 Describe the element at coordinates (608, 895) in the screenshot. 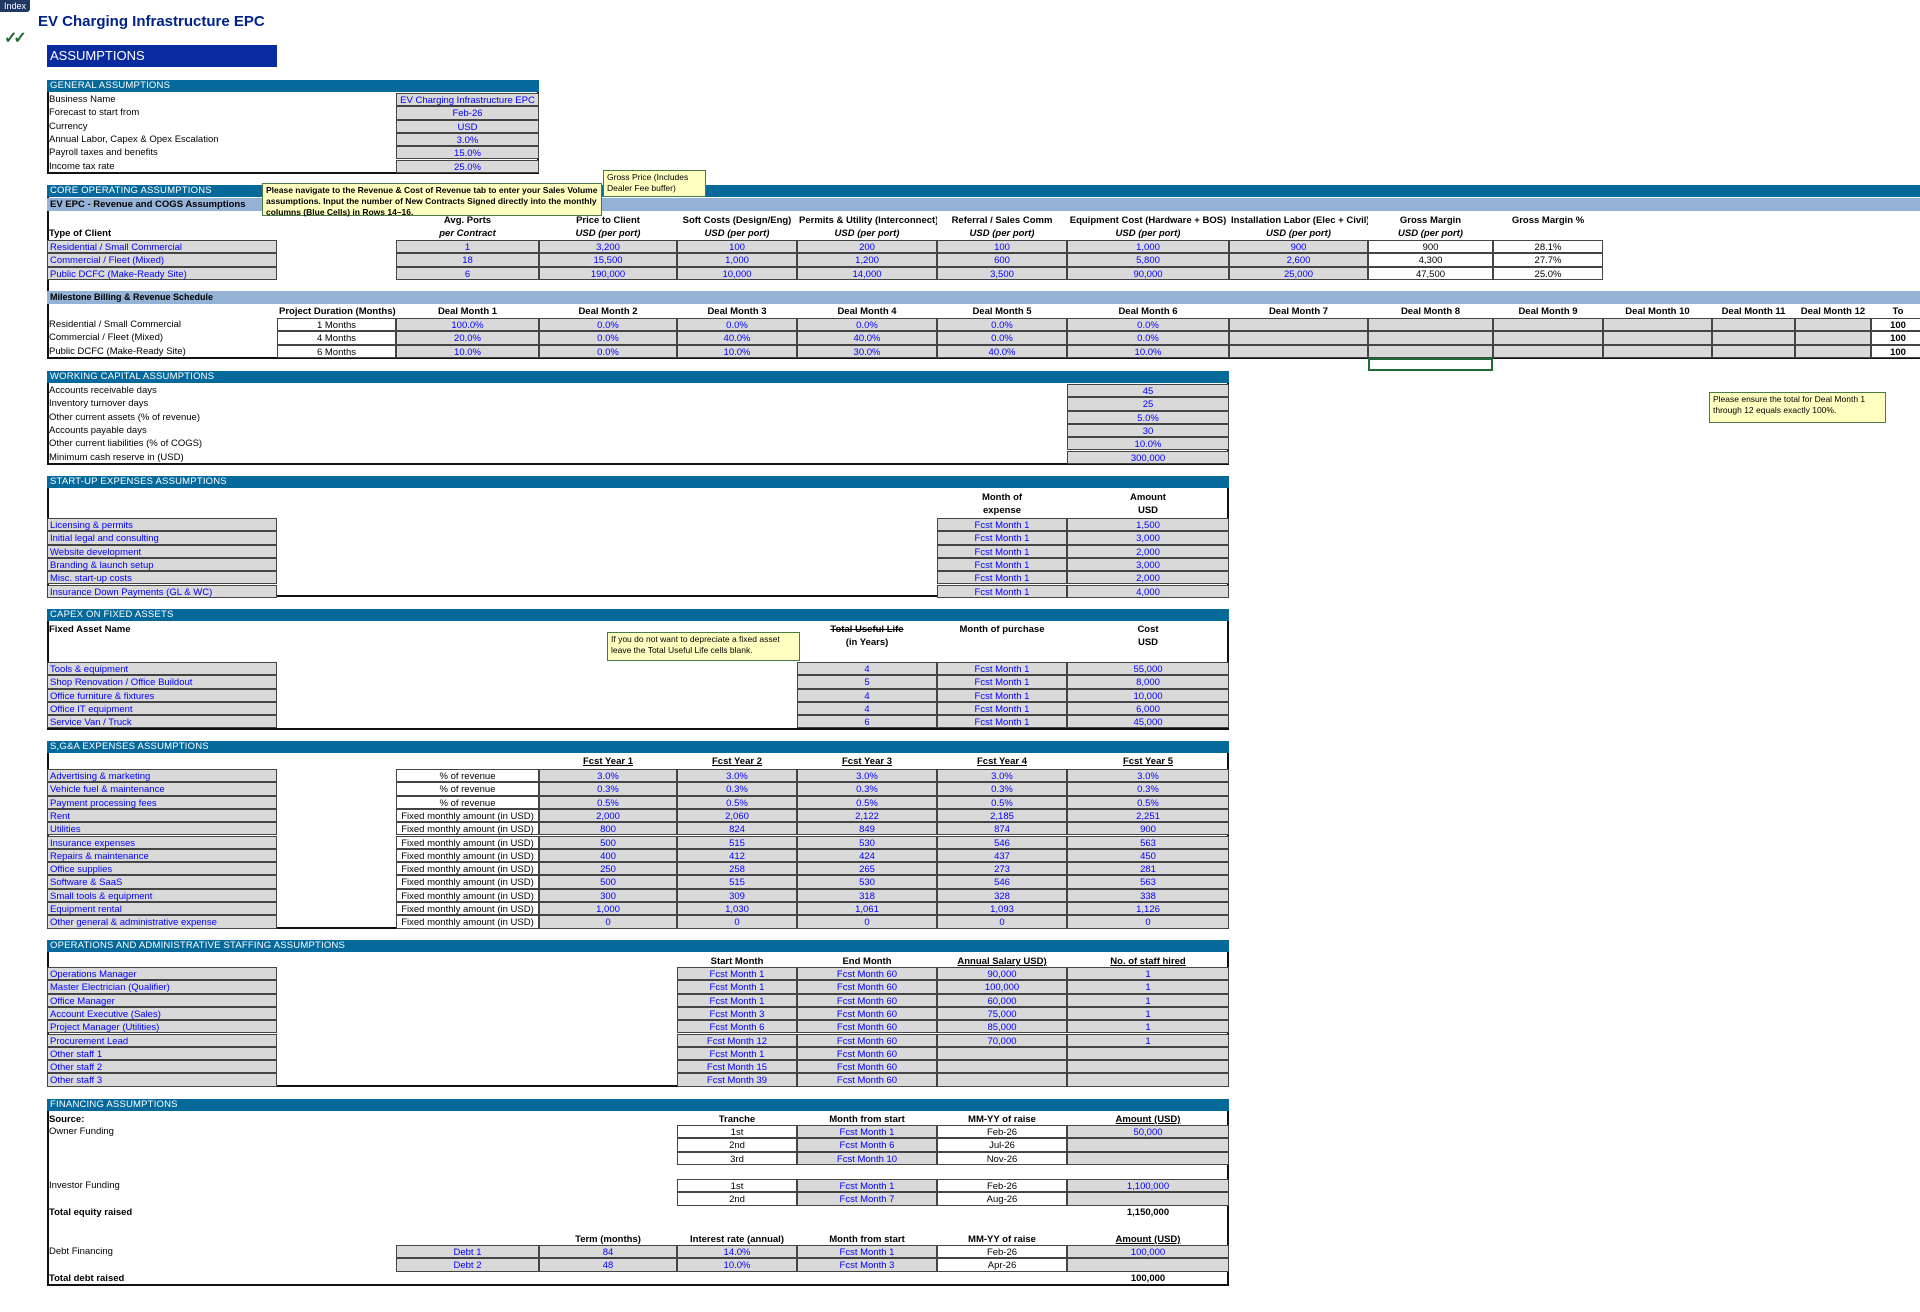

I see `sga-value-input: 300` at that location.